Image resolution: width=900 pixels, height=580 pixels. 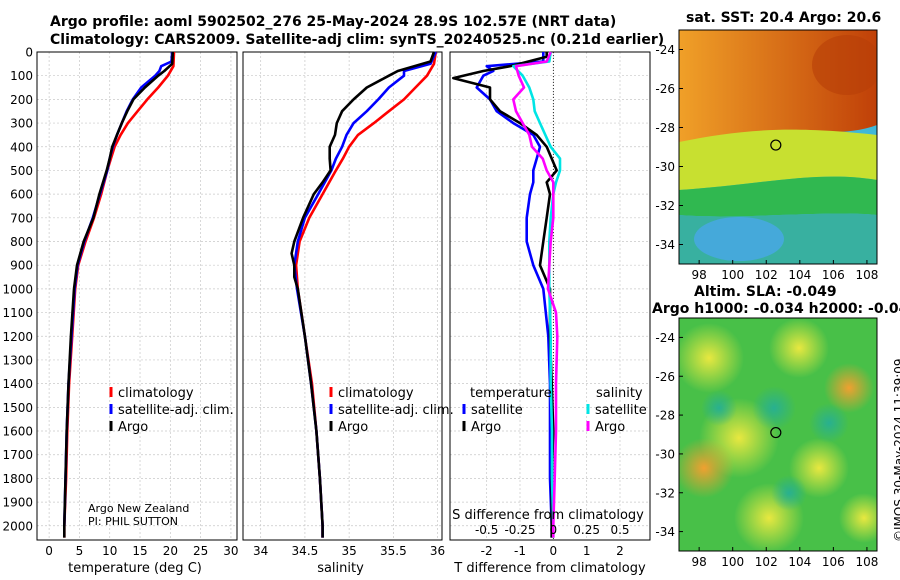 What do you see at coordinates (133, 521) in the screenshot?
I see `annotation-line-2: PI: PHIL SUTTON` at bounding box center [133, 521].